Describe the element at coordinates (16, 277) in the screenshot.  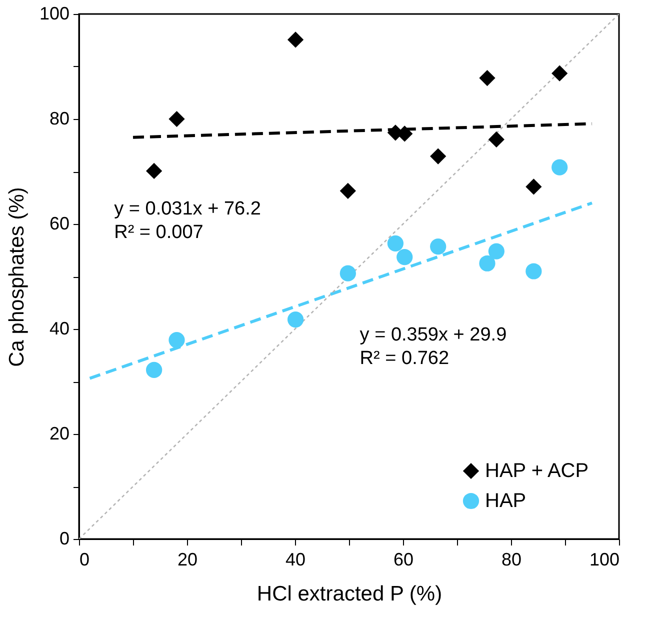
I see `y-axis-title: Ca phosphates (%)` at that location.